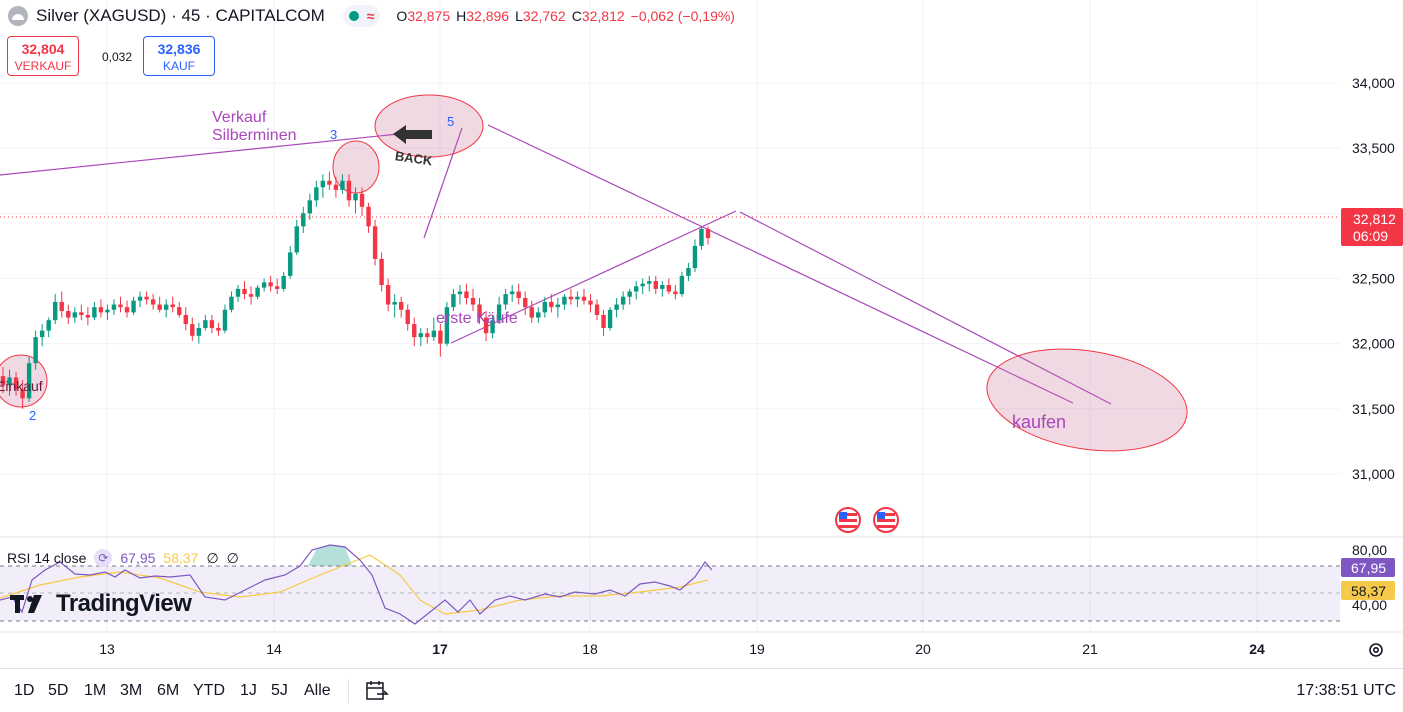  I want to click on silver-symbol-icon, so click(18, 16).